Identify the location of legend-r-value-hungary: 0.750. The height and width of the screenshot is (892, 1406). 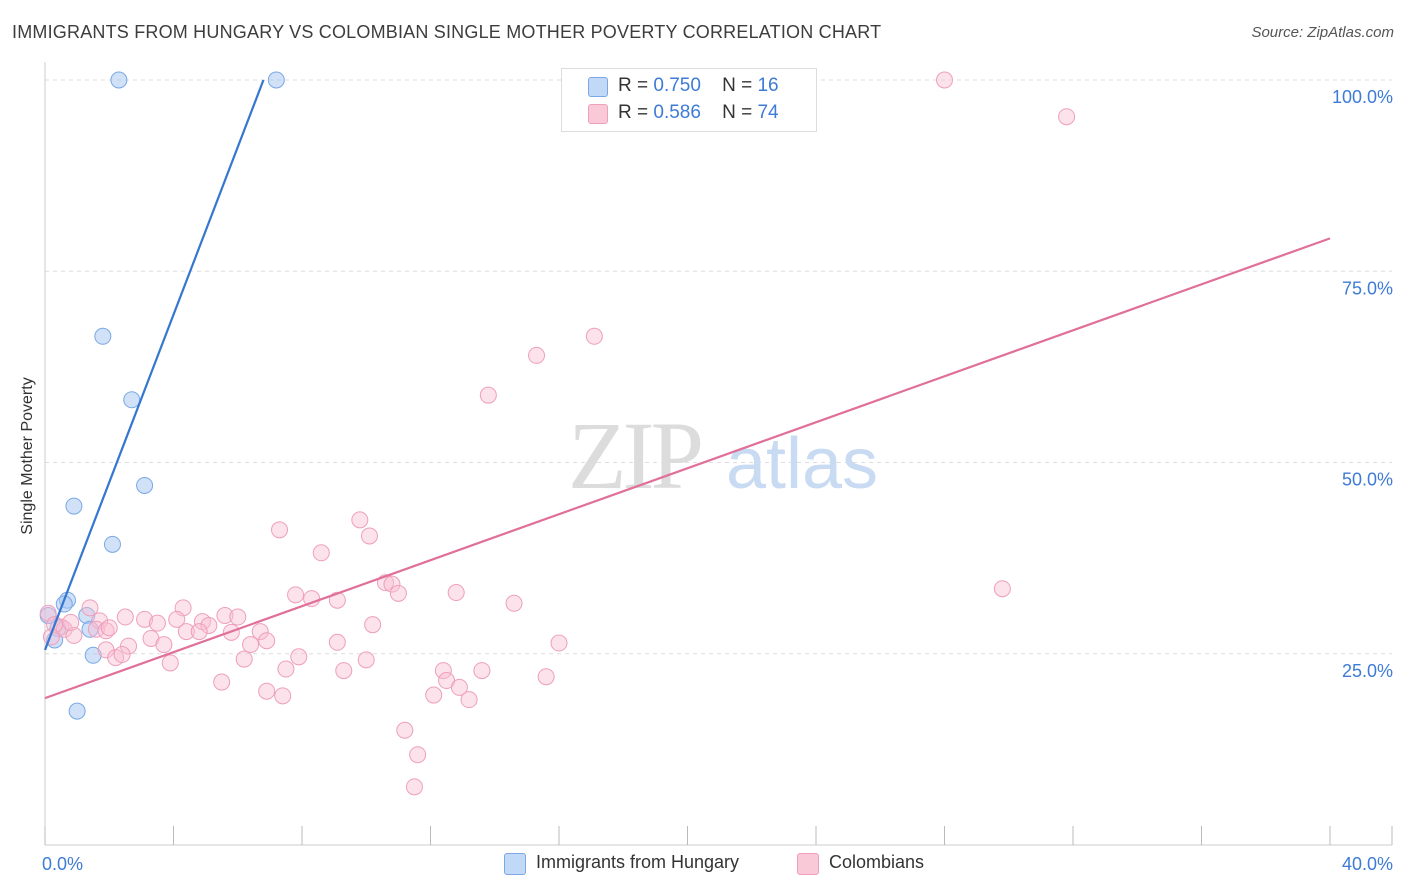
(677, 85).